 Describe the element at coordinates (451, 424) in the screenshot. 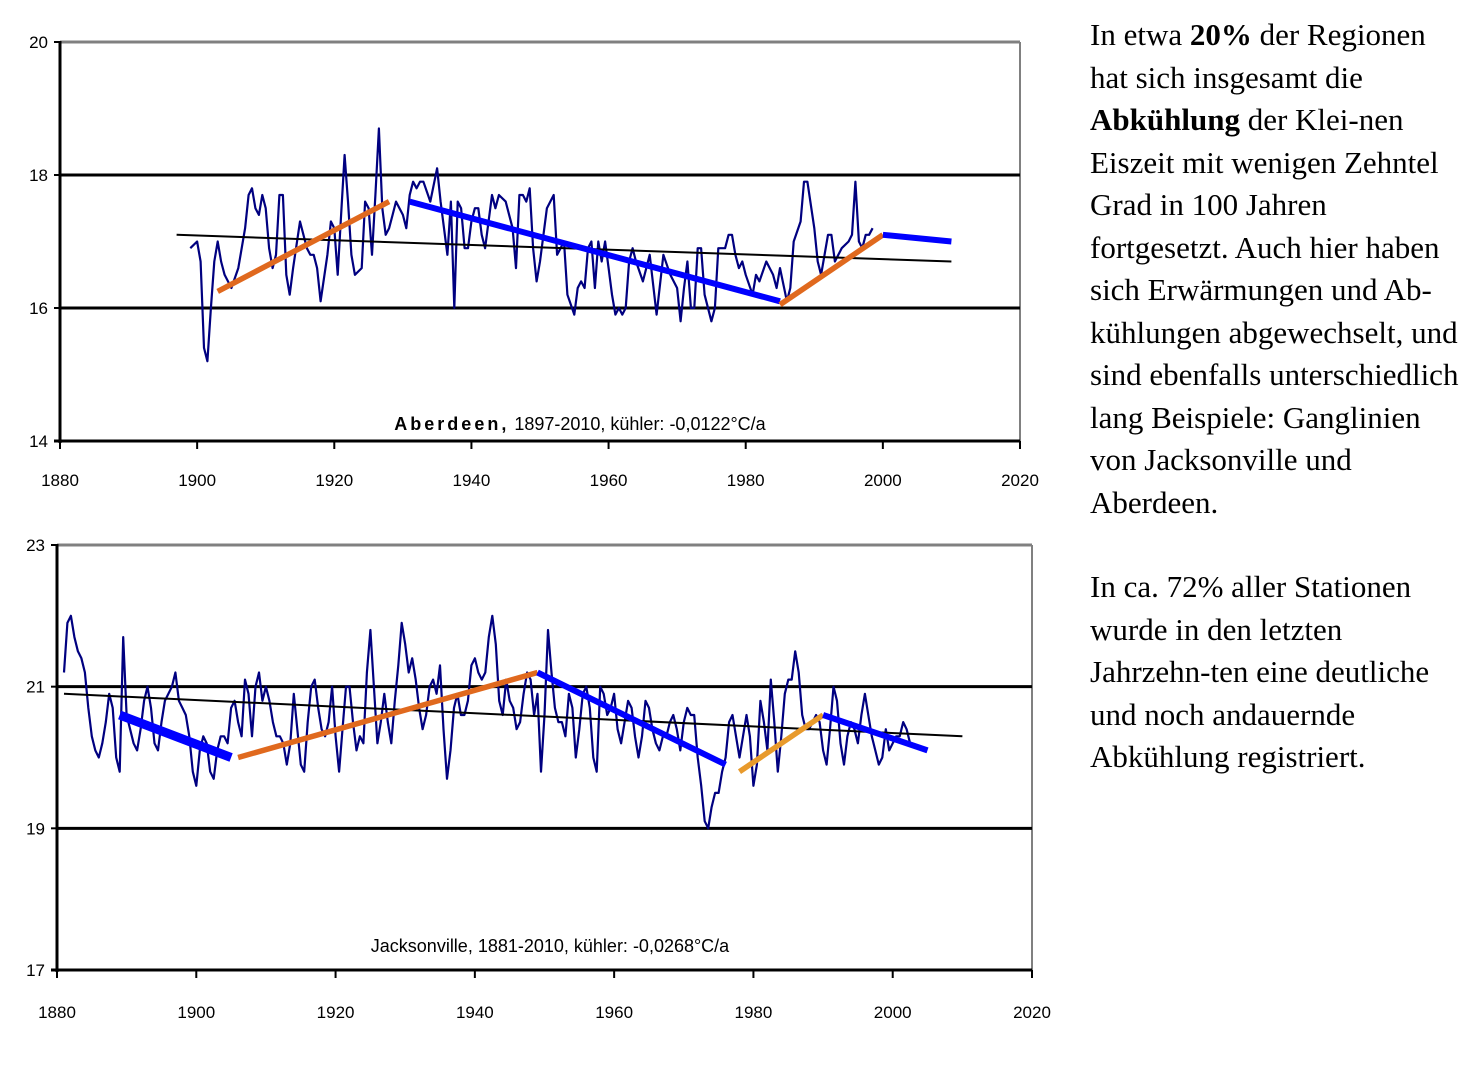

I see `chart-aberdeen-caption-station: Aberdeen,` at that location.